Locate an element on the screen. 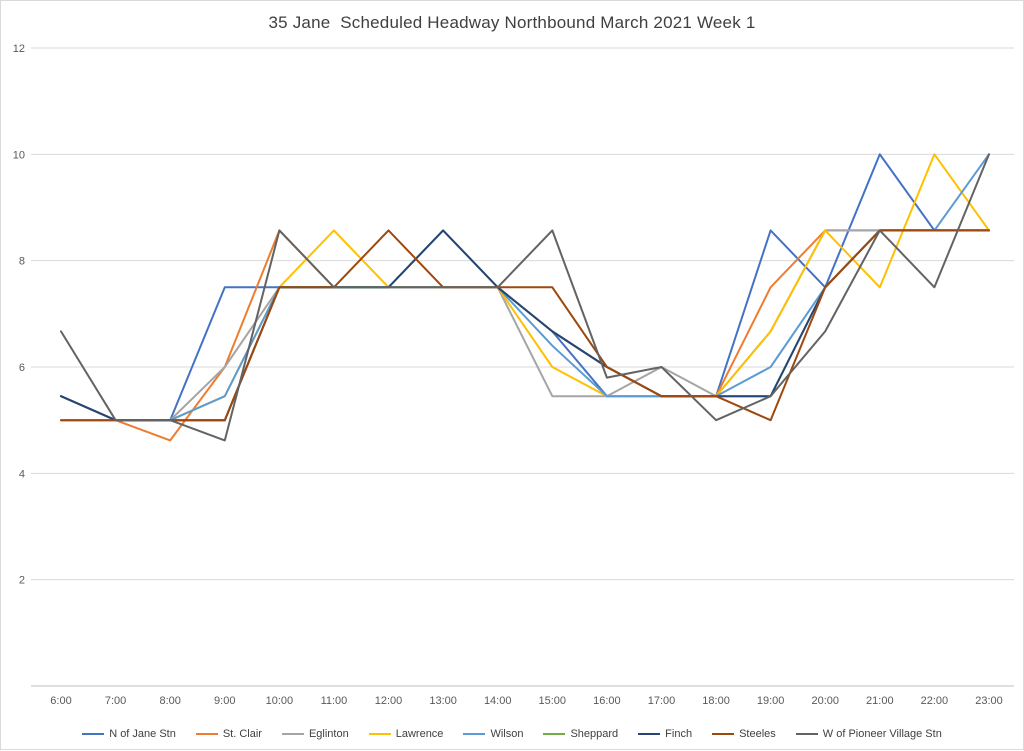  y-tick-label: 4 is located at coordinates (22, 474).